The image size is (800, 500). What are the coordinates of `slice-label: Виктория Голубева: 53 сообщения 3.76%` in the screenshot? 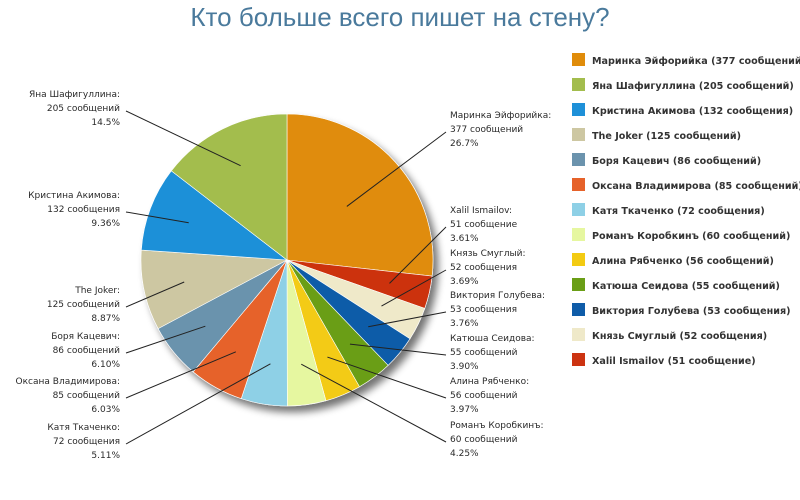 It's located at (497, 310).